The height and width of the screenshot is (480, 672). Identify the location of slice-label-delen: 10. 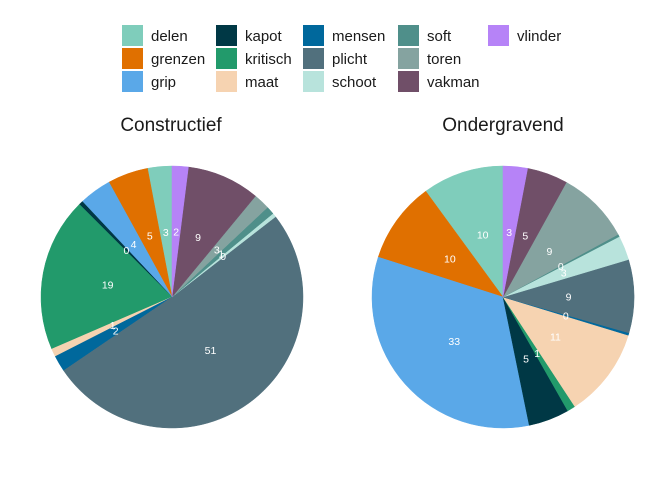
(483, 236).